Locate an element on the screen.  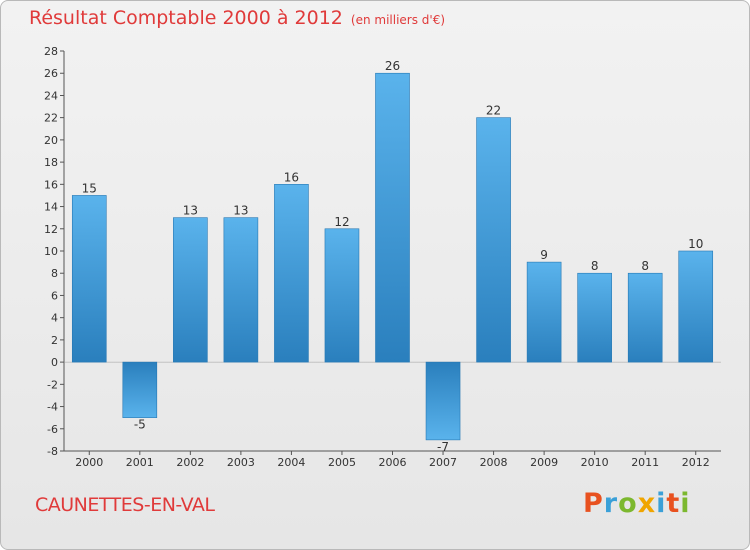
y-tick-label: 26 is located at coordinates (51, 73).